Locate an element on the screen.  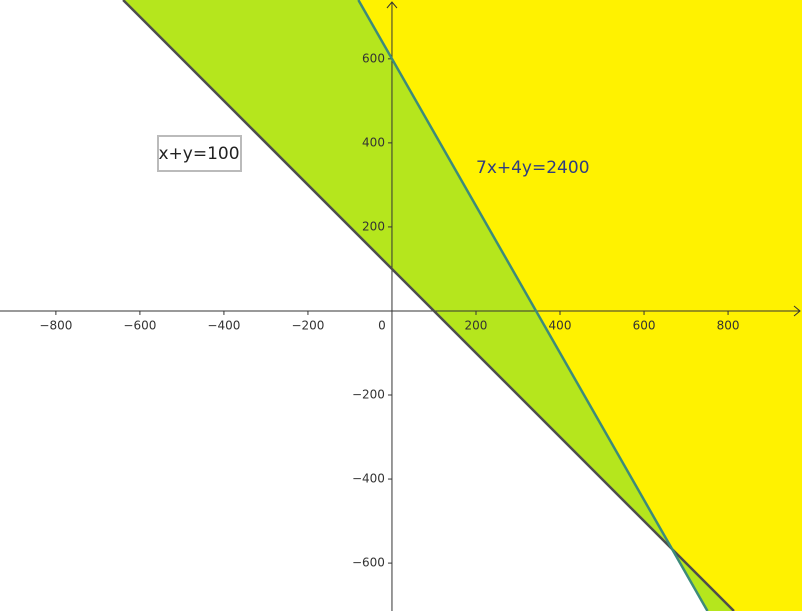
y-tick-label: 400 is located at coordinates (373, 142).